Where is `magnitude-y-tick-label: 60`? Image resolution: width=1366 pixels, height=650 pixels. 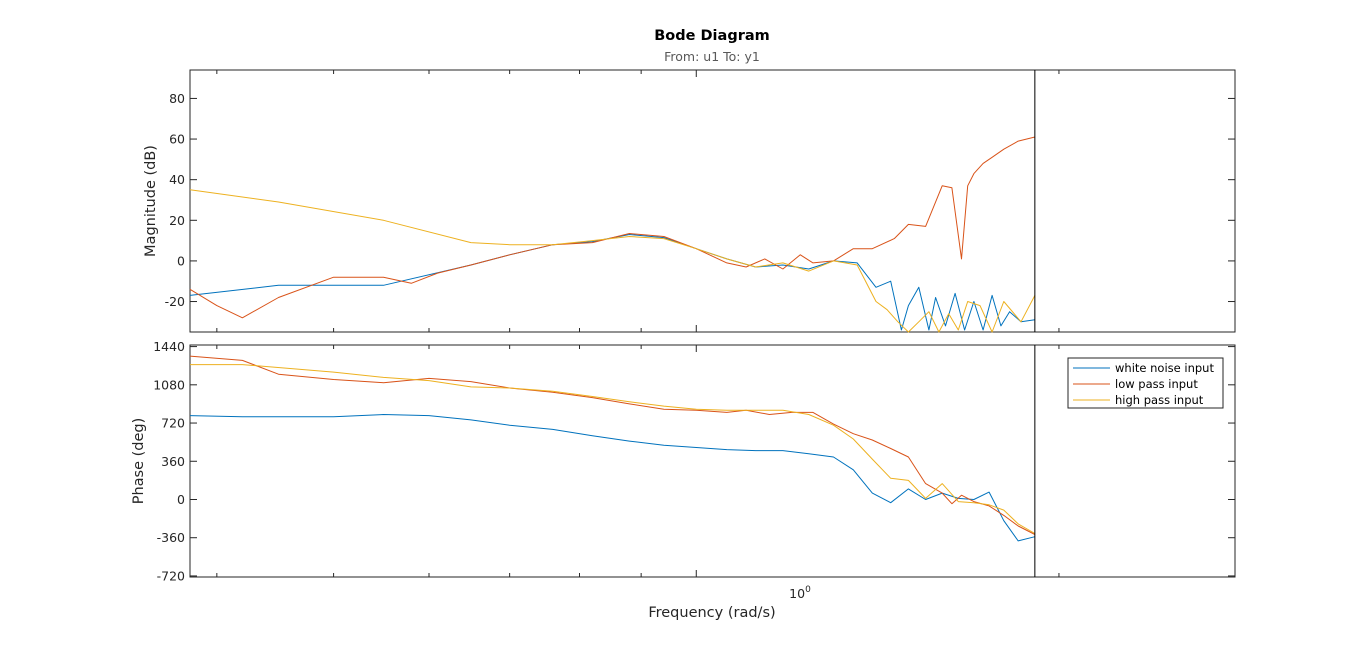
magnitude-y-tick-label: 60 is located at coordinates (177, 139).